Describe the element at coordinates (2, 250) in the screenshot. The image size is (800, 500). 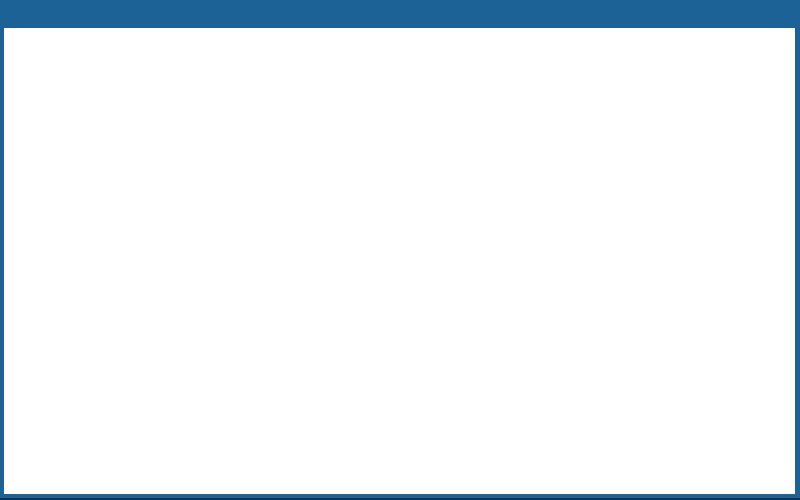
I see `window-frame-left` at that location.